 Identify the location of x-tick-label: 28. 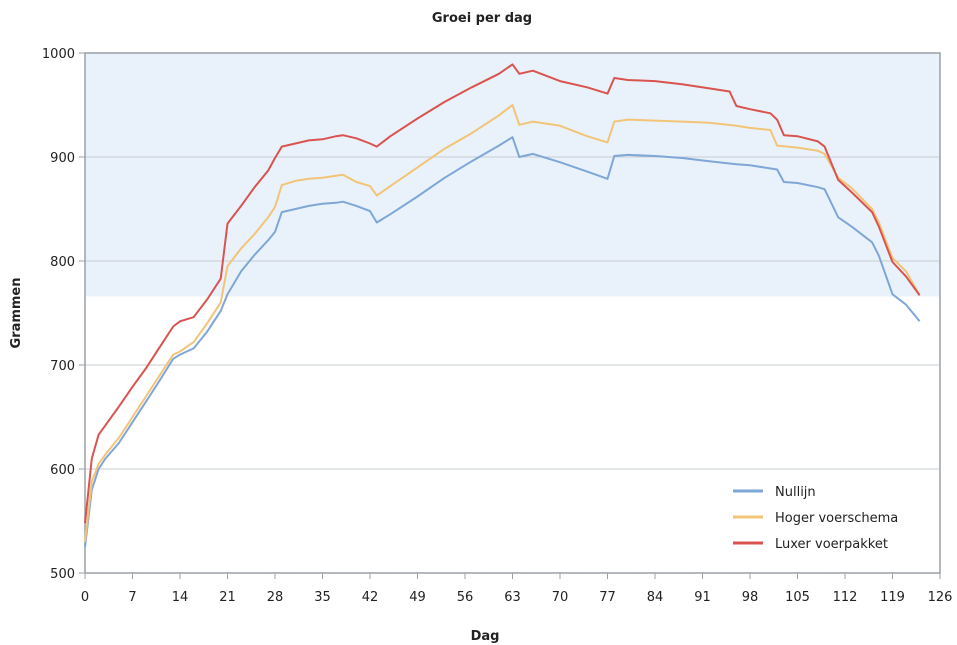
(275, 597).